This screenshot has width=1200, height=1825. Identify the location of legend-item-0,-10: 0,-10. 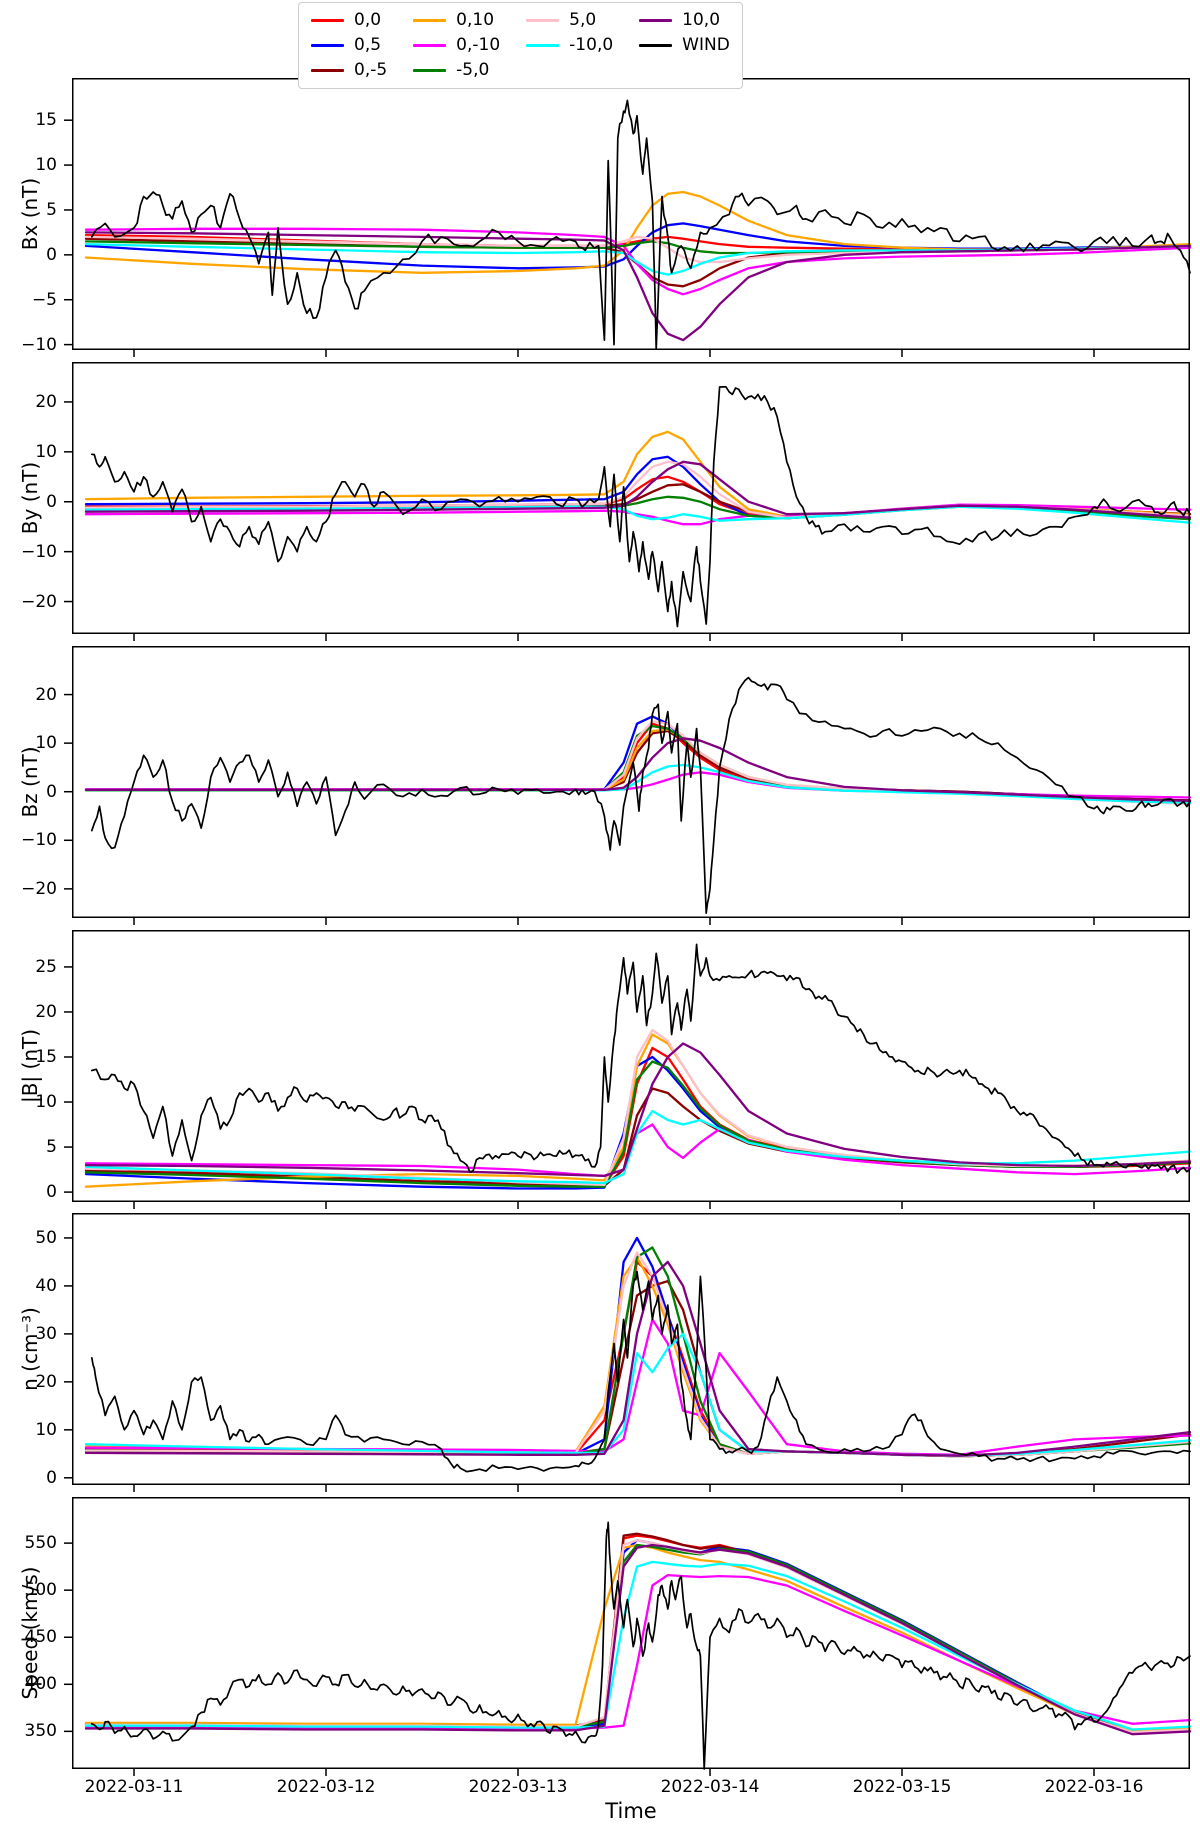
(456, 45).